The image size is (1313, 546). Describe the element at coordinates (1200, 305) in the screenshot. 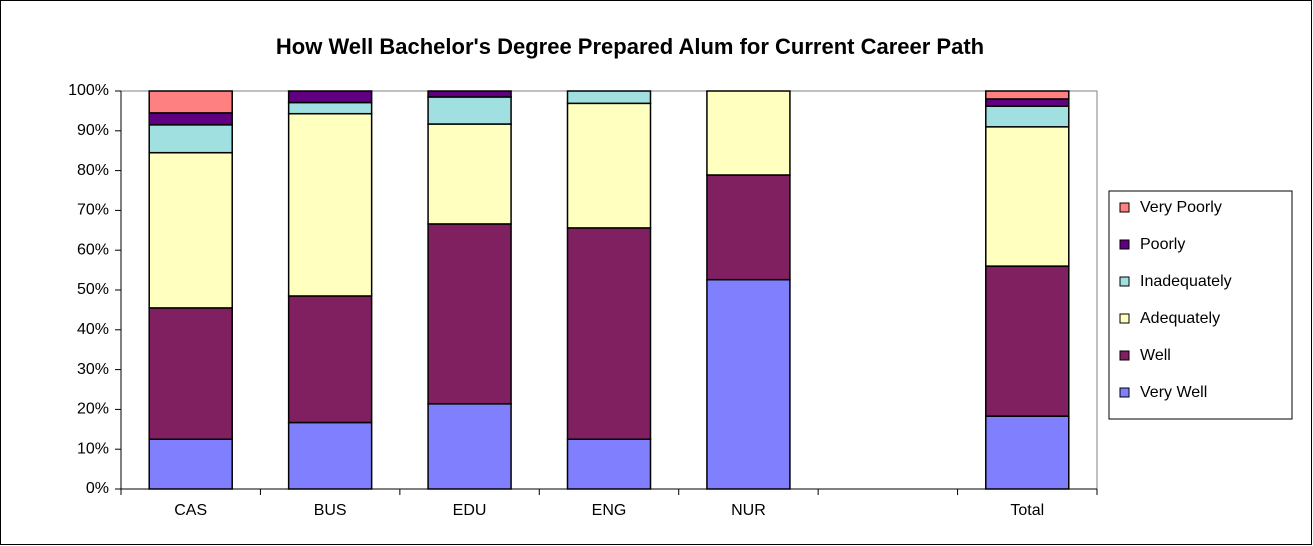

I see `legend-box` at that location.